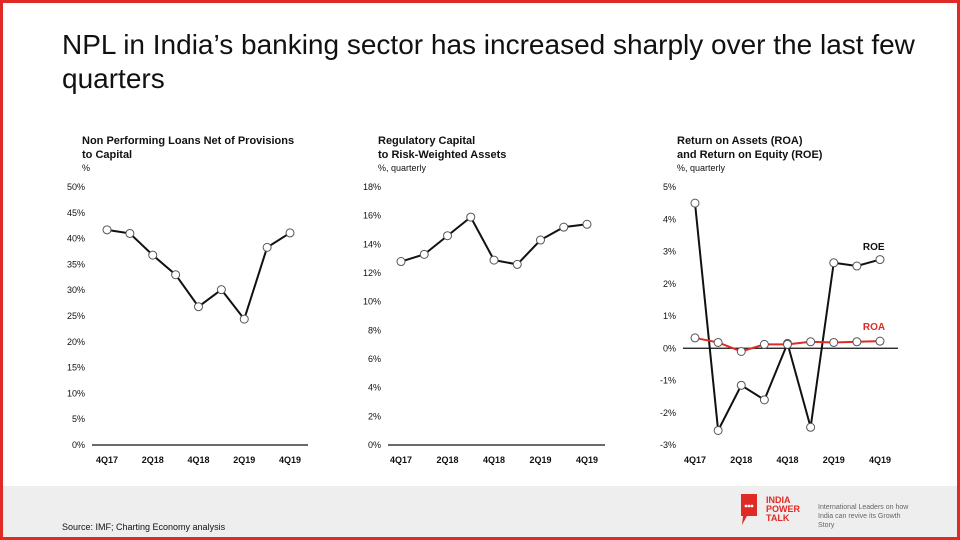 The image size is (960, 540). What do you see at coordinates (374, 416) in the screenshot?
I see `chart2-y-tick-label: 2%` at bounding box center [374, 416].